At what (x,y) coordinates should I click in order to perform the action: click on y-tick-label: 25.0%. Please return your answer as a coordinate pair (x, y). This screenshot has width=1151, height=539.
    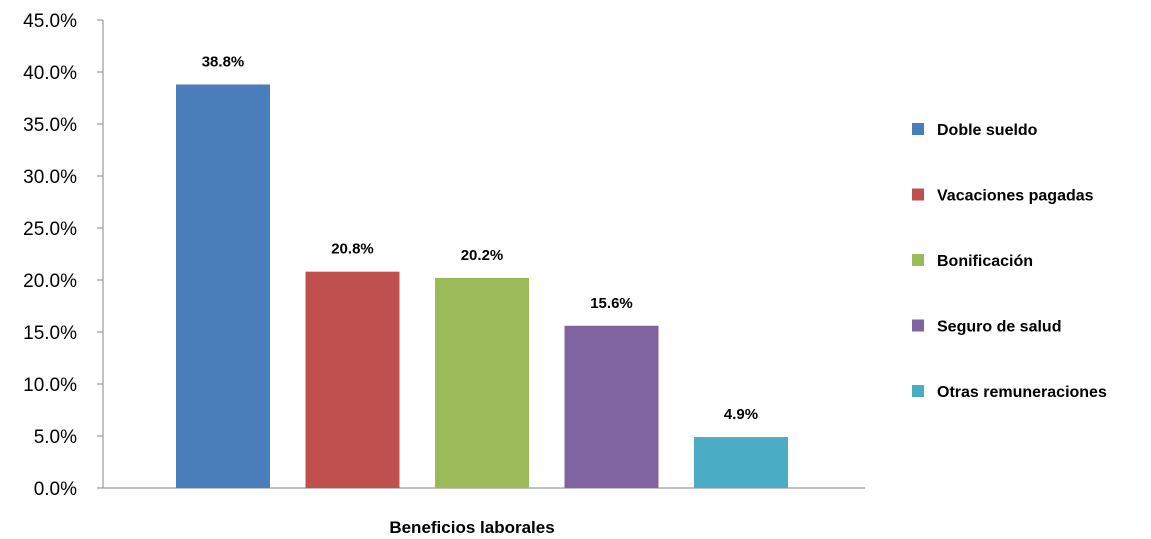
    Looking at the image, I should click on (50, 229).